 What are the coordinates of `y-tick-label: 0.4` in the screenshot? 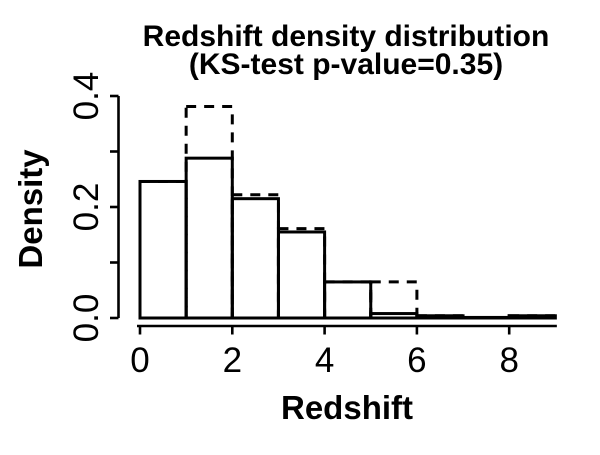 It's located at (86, 96).